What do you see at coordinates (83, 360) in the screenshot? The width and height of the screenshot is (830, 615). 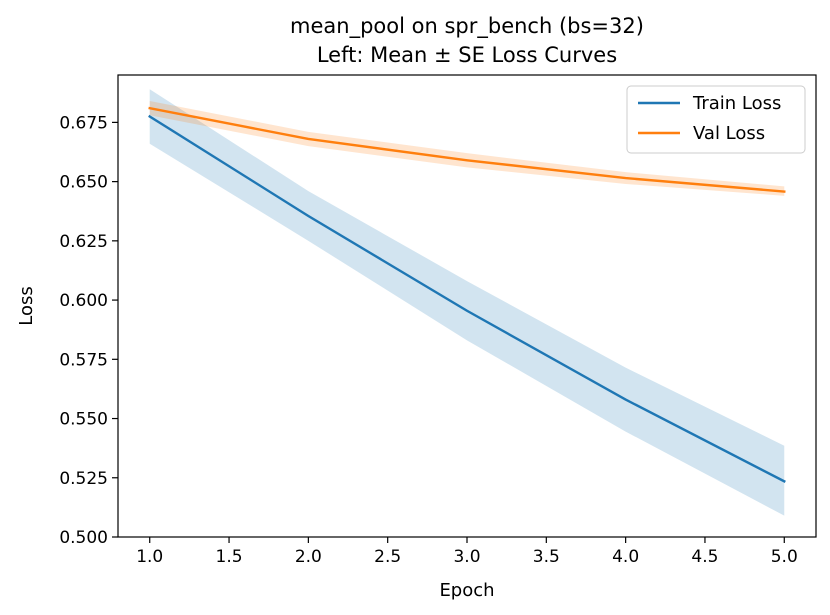 I see `y-tick-label: 0.575` at bounding box center [83, 360].